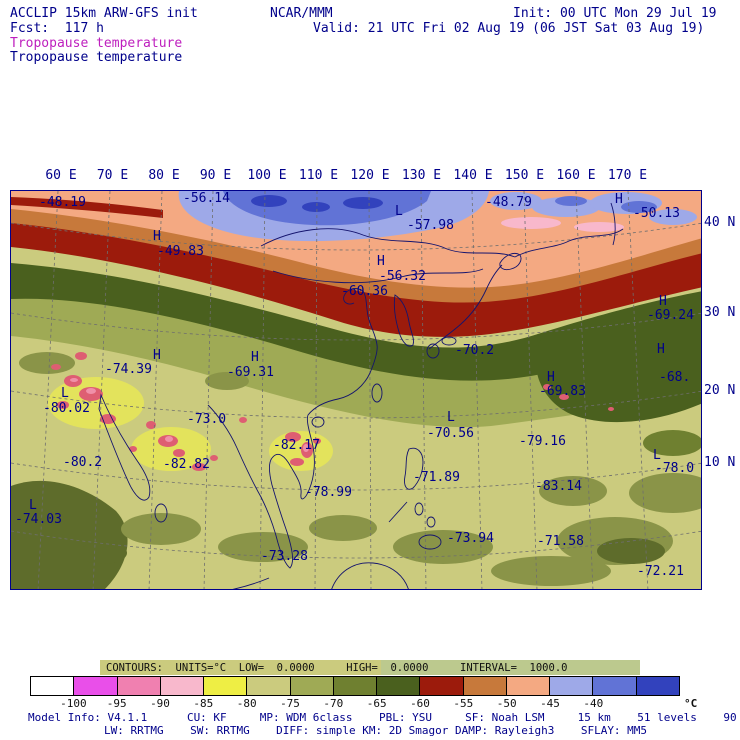 Image resolution: width=740 pixels, height=740 pixels. I want to click on colorbar-tick-label: -85, so click(203, 703).